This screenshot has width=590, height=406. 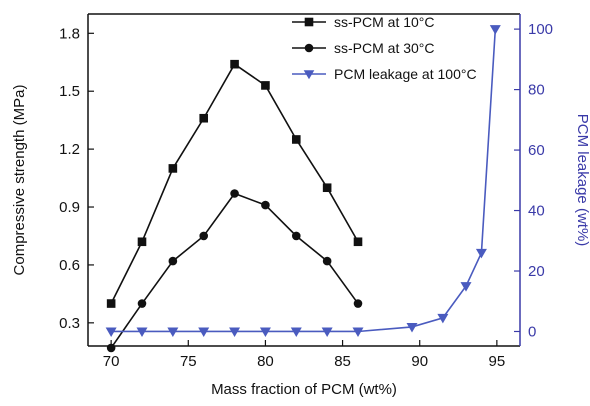 What do you see at coordinates (405, 74) in the screenshot?
I see `legend-label: PCM leakage at 100°C` at bounding box center [405, 74].